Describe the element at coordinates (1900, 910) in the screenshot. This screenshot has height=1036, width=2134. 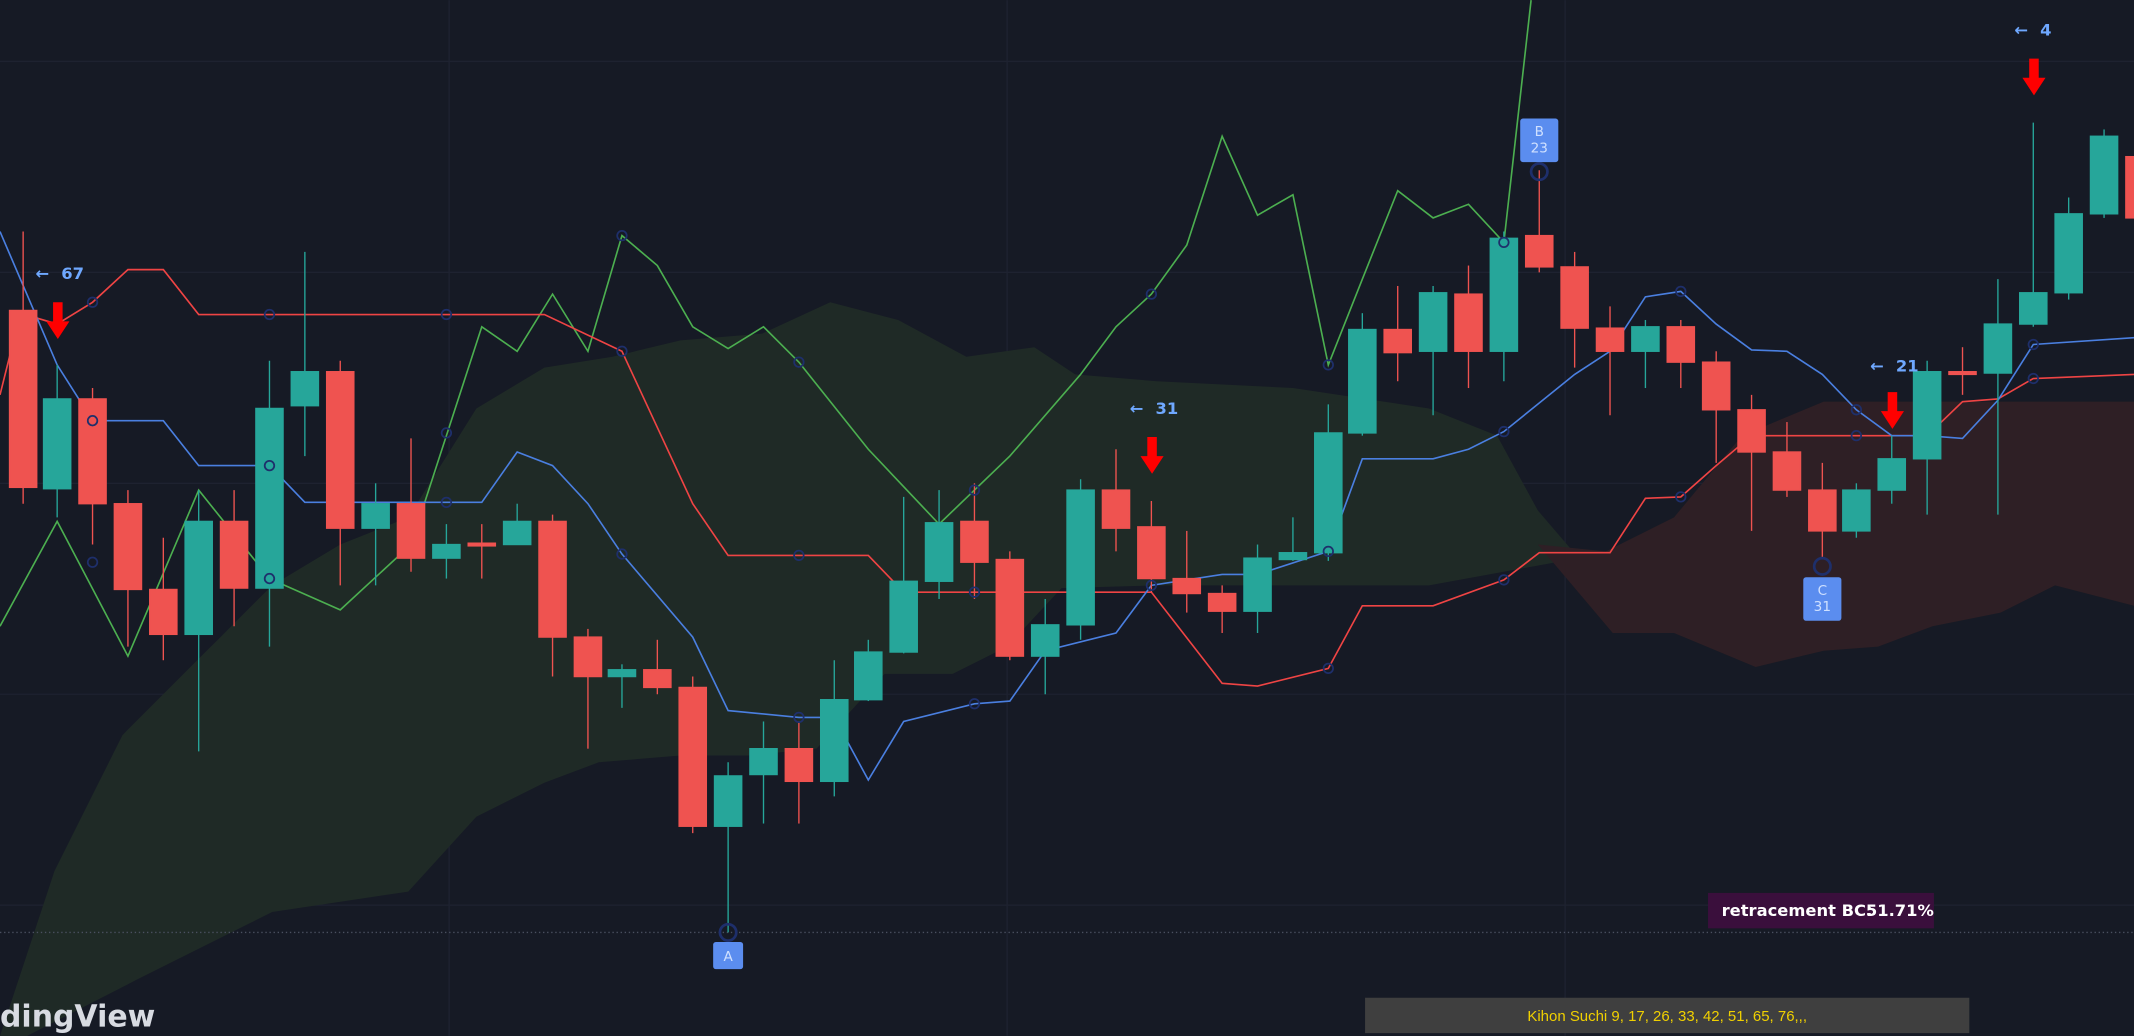
I see `retracement-value: 51.71%` at that location.